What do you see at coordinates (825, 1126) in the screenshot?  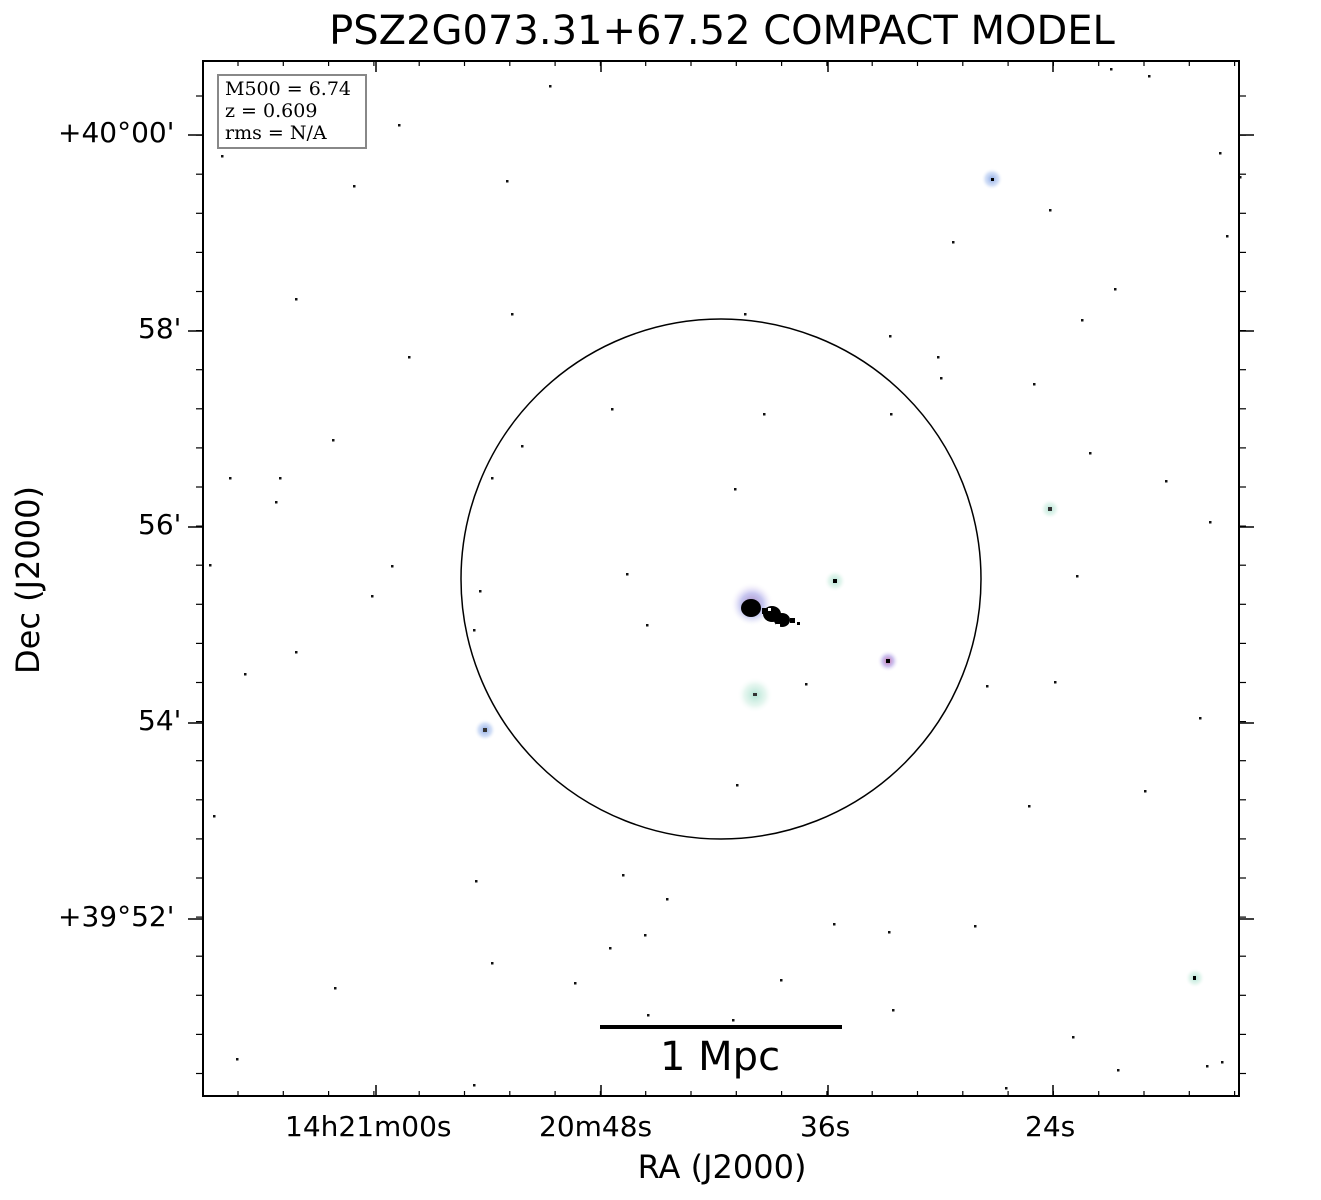 I see `x-tick-label: 36s` at bounding box center [825, 1126].